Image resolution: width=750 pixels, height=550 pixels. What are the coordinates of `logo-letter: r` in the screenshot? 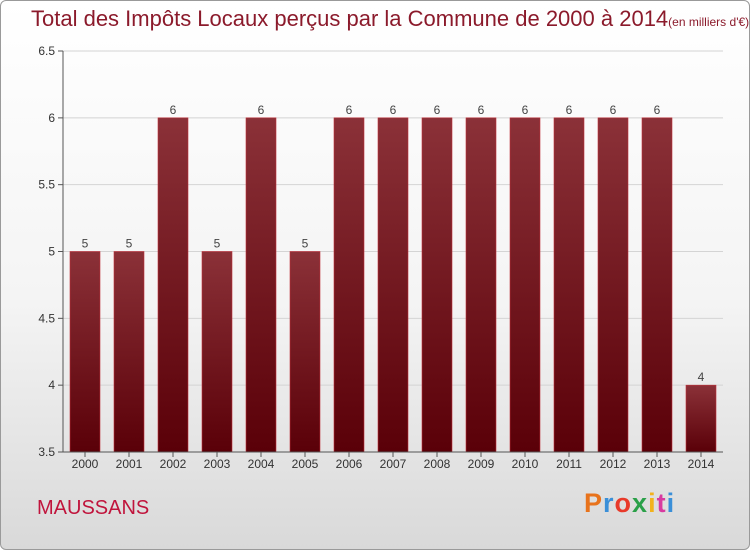 It's located at (609, 503).